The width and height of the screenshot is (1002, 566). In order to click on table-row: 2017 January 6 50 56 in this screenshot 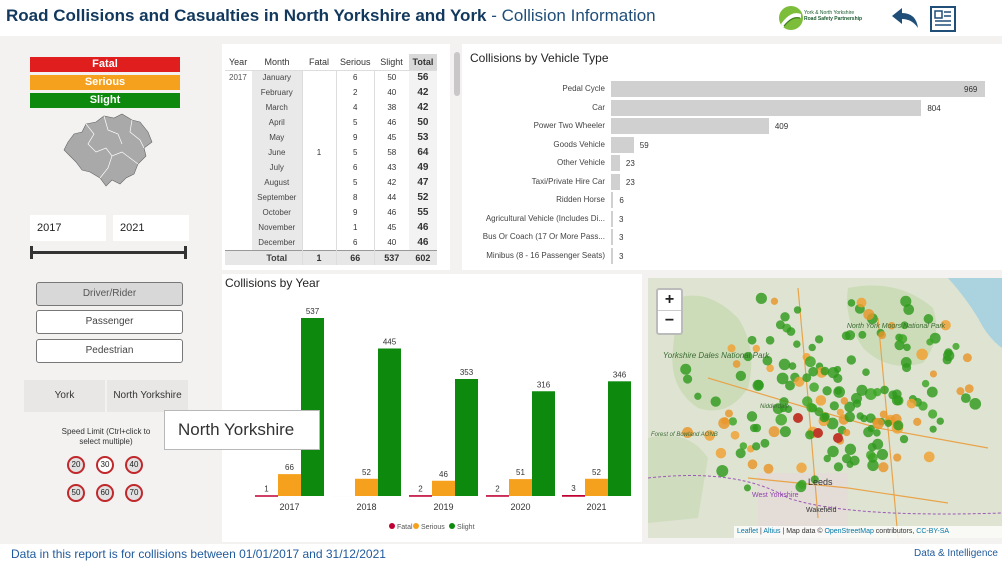, I will do `click(331, 77)`.